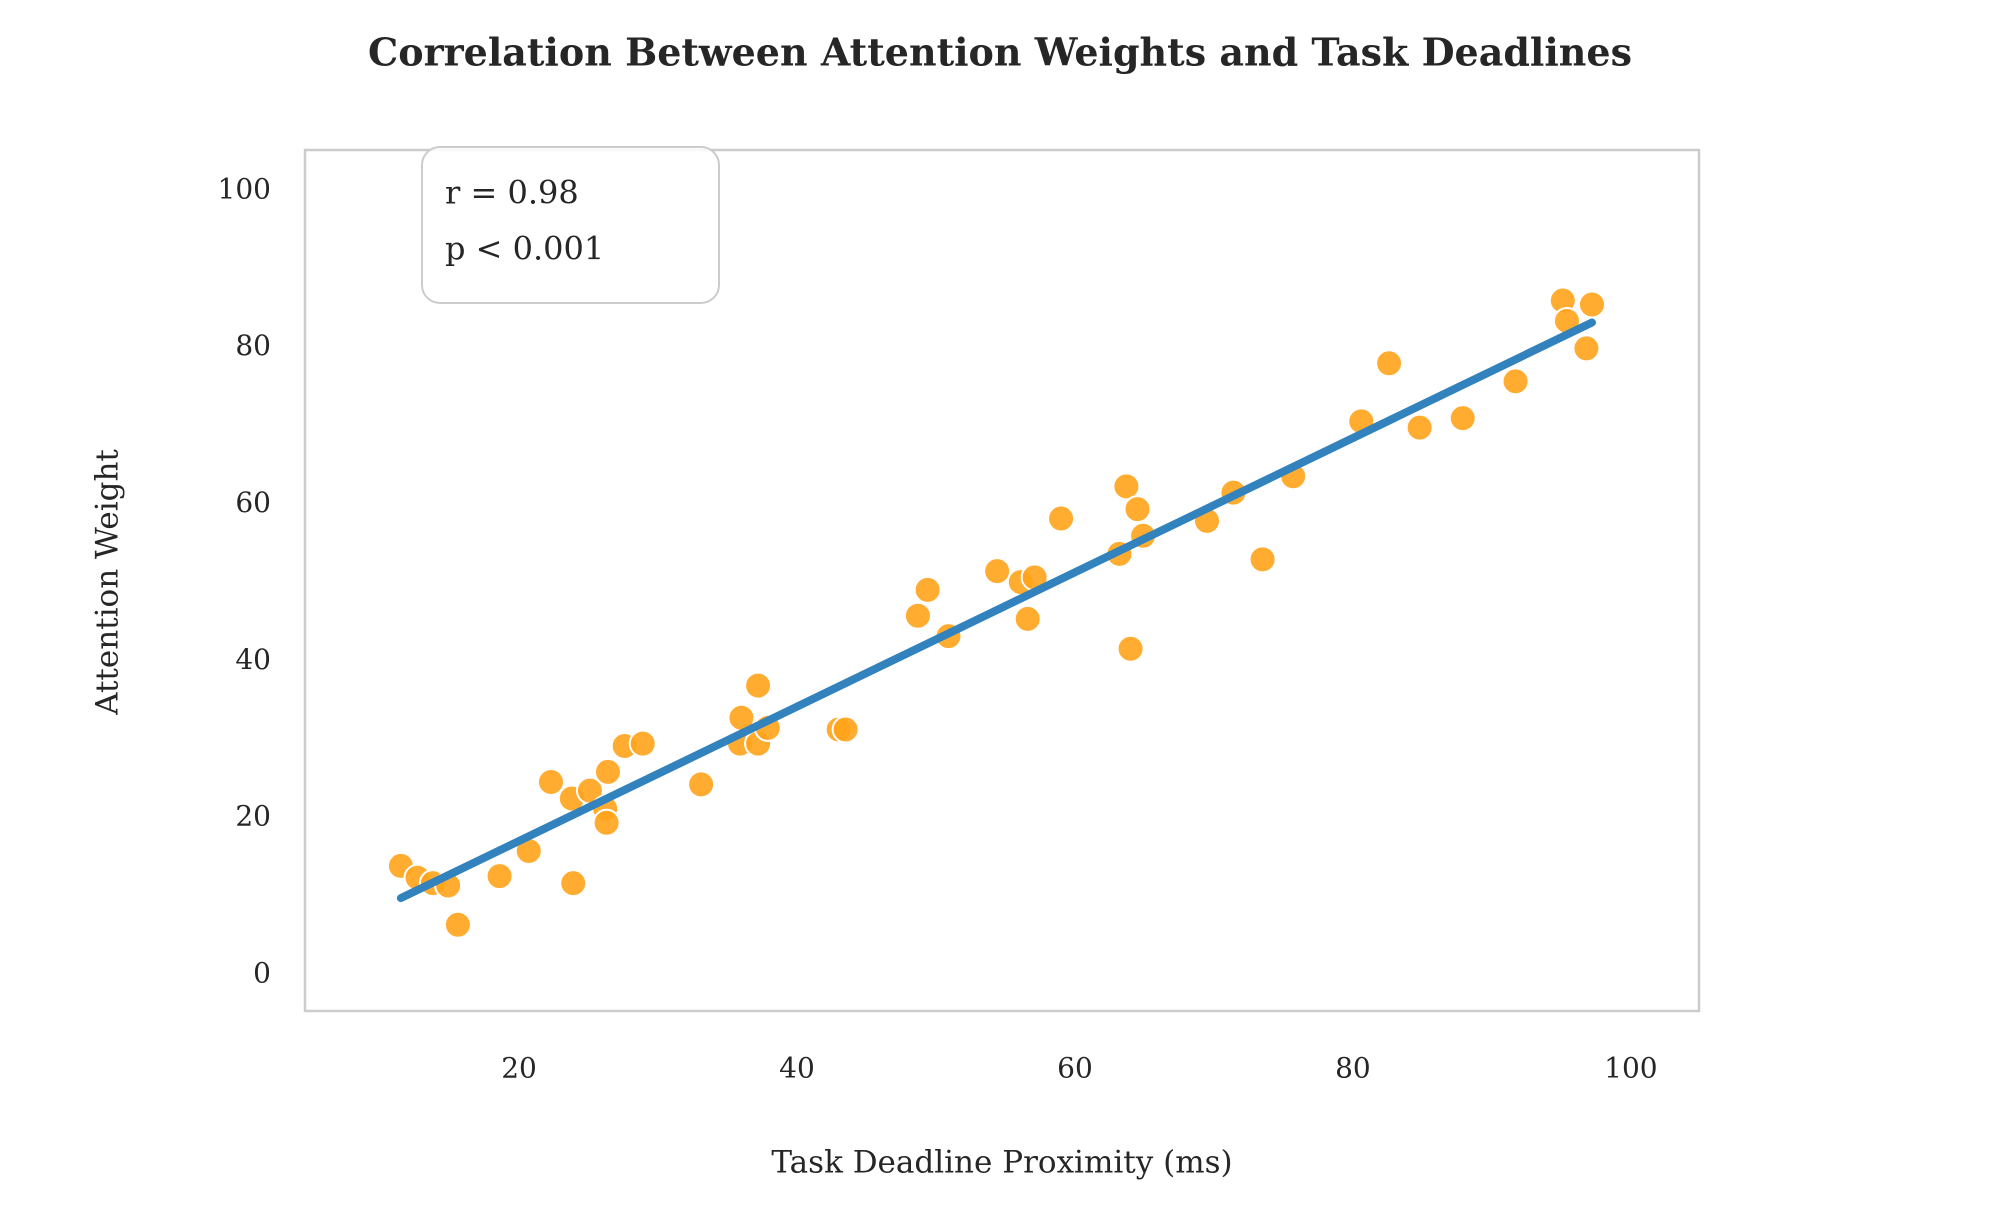 The height and width of the screenshot is (1218, 2000). Describe the element at coordinates (1630, 1068) in the screenshot. I see `x-tick-label: 100` at that location.